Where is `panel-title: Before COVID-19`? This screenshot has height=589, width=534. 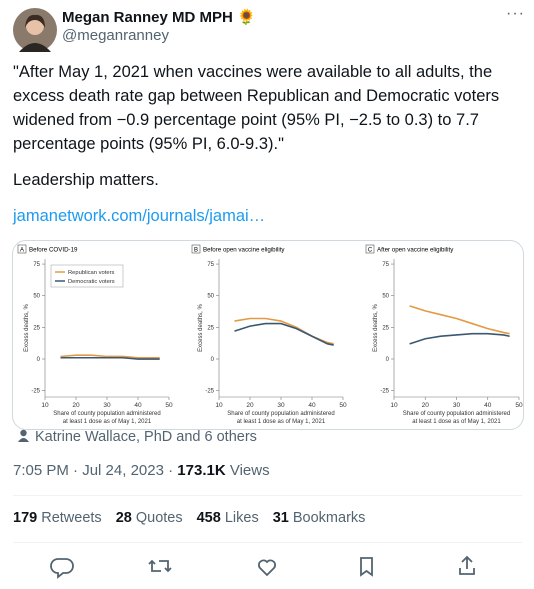
panel-title: Before COVID-19 is located at coordinates (53, 250).